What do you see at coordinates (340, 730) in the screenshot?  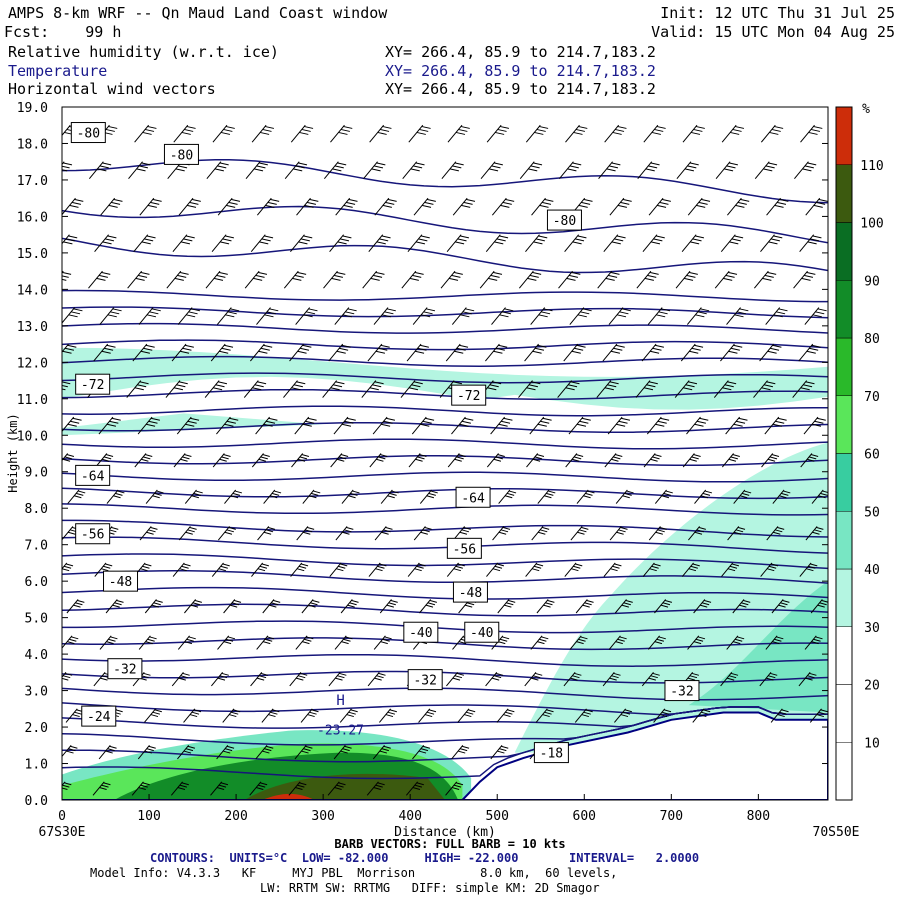 I see `extremum-value: -23.27` at bounding box center [340, 730].